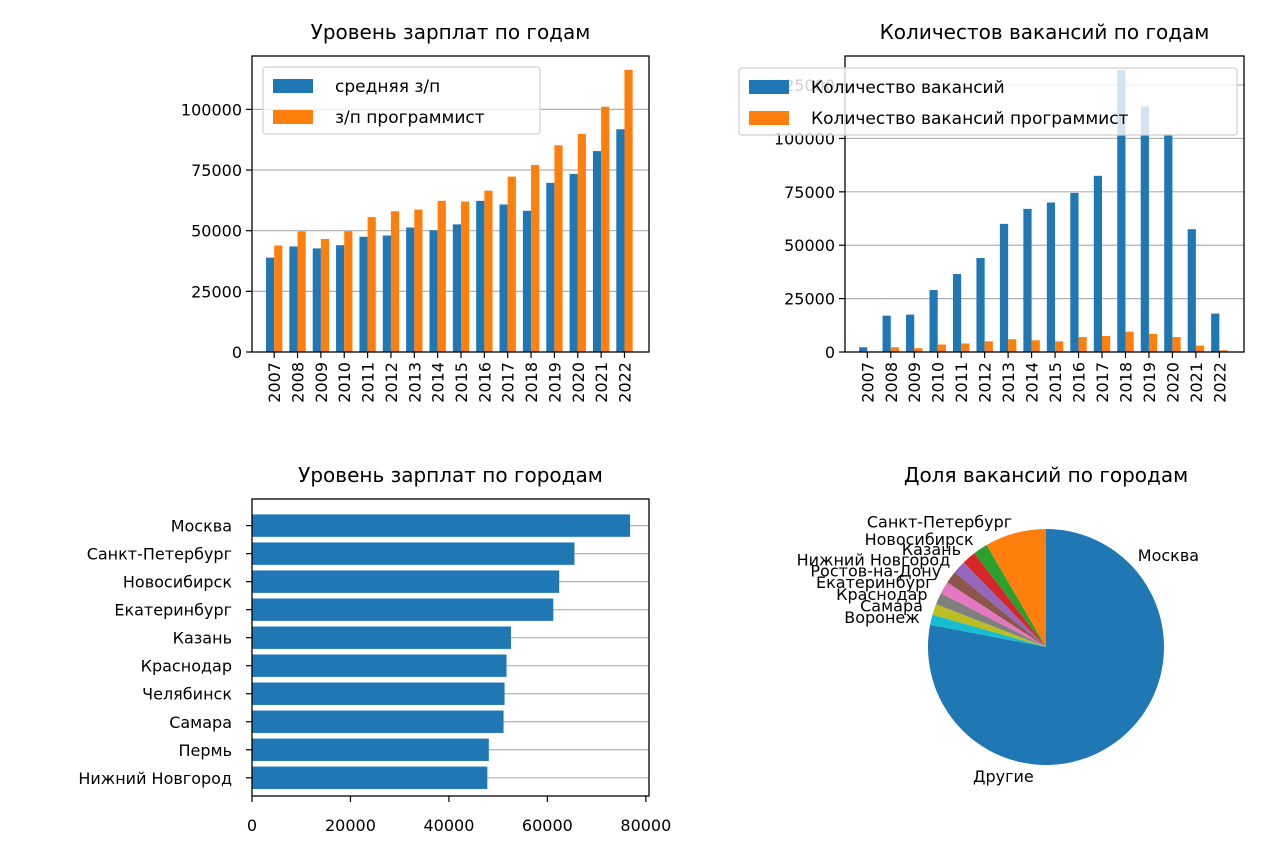 This screenshot has width=1285, height=855. Describe the element at coordinates (1172, 382) in the screenshot. I see `x-tick-label: 2020` at that location.